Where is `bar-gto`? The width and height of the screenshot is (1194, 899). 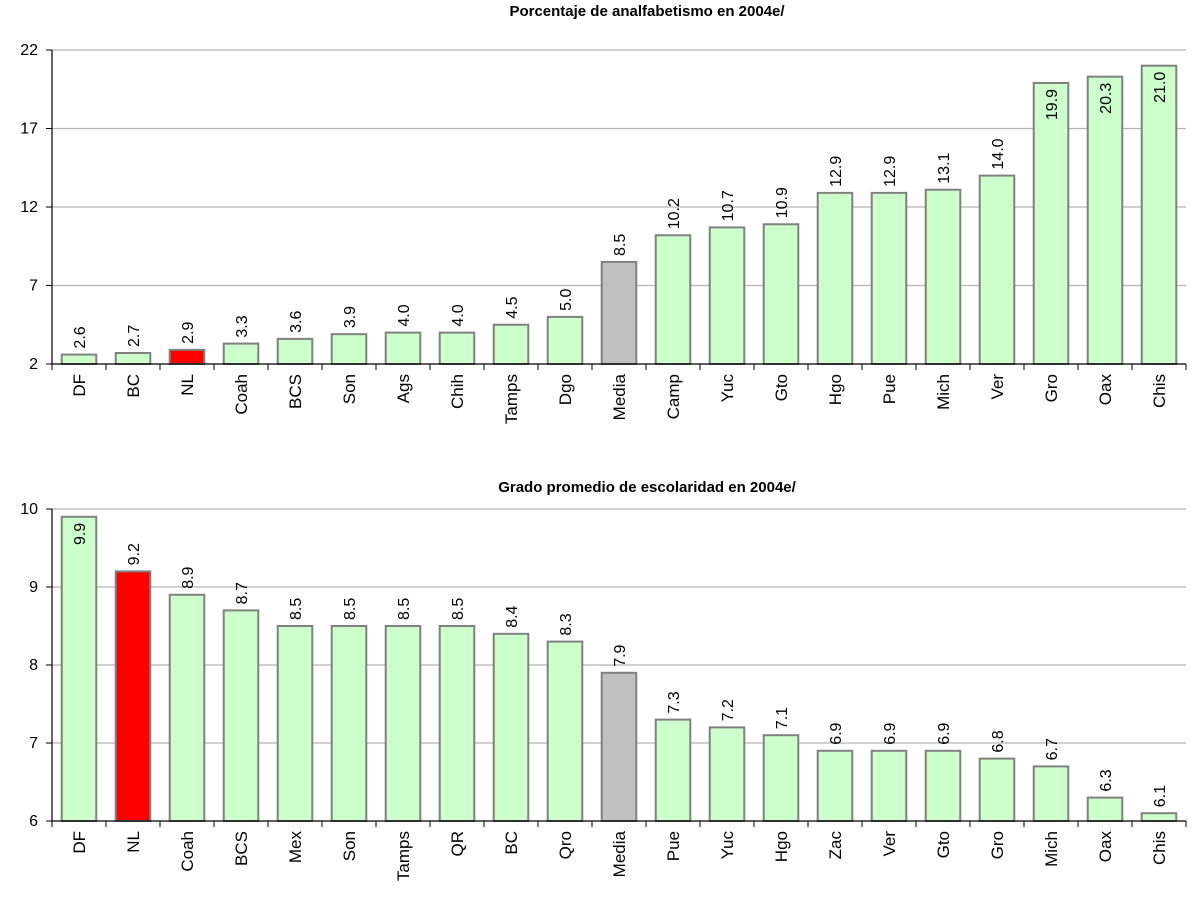
bar-gto is located at coordinates (943, 785).